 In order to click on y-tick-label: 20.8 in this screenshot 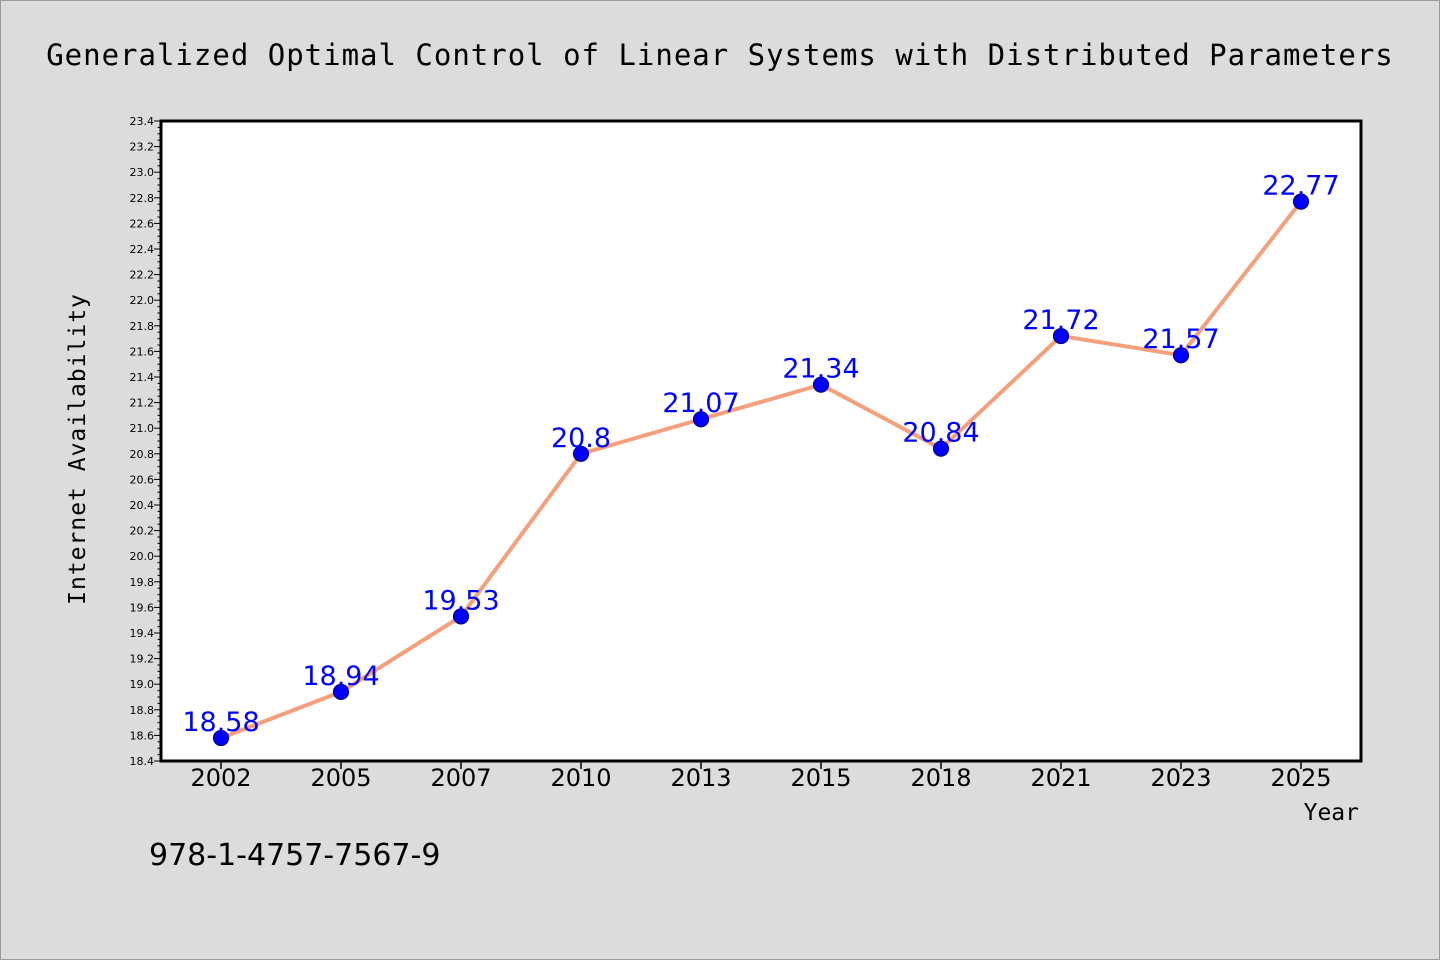, I will do `click(142, 454)`.